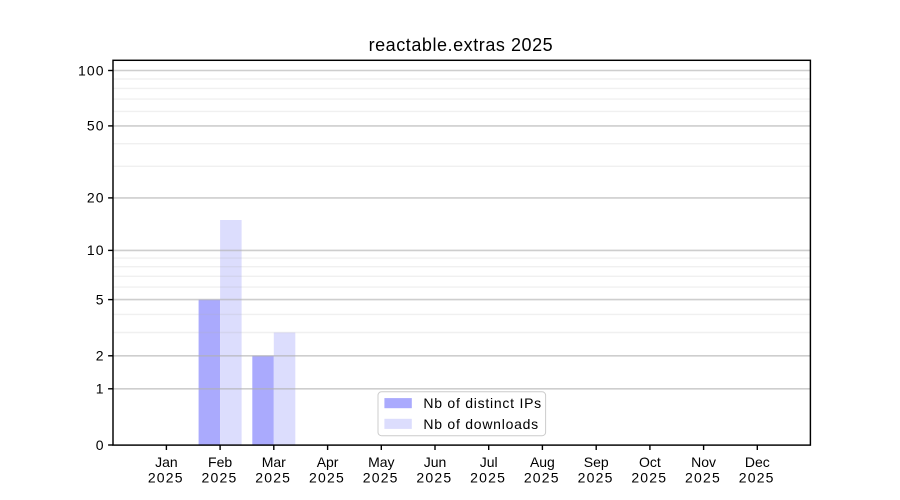 The height and width of the screenshot is (500, 900). Describe the element at coordinates (100, 299) in the screenshot. I see `svg-text: 5` at that location.